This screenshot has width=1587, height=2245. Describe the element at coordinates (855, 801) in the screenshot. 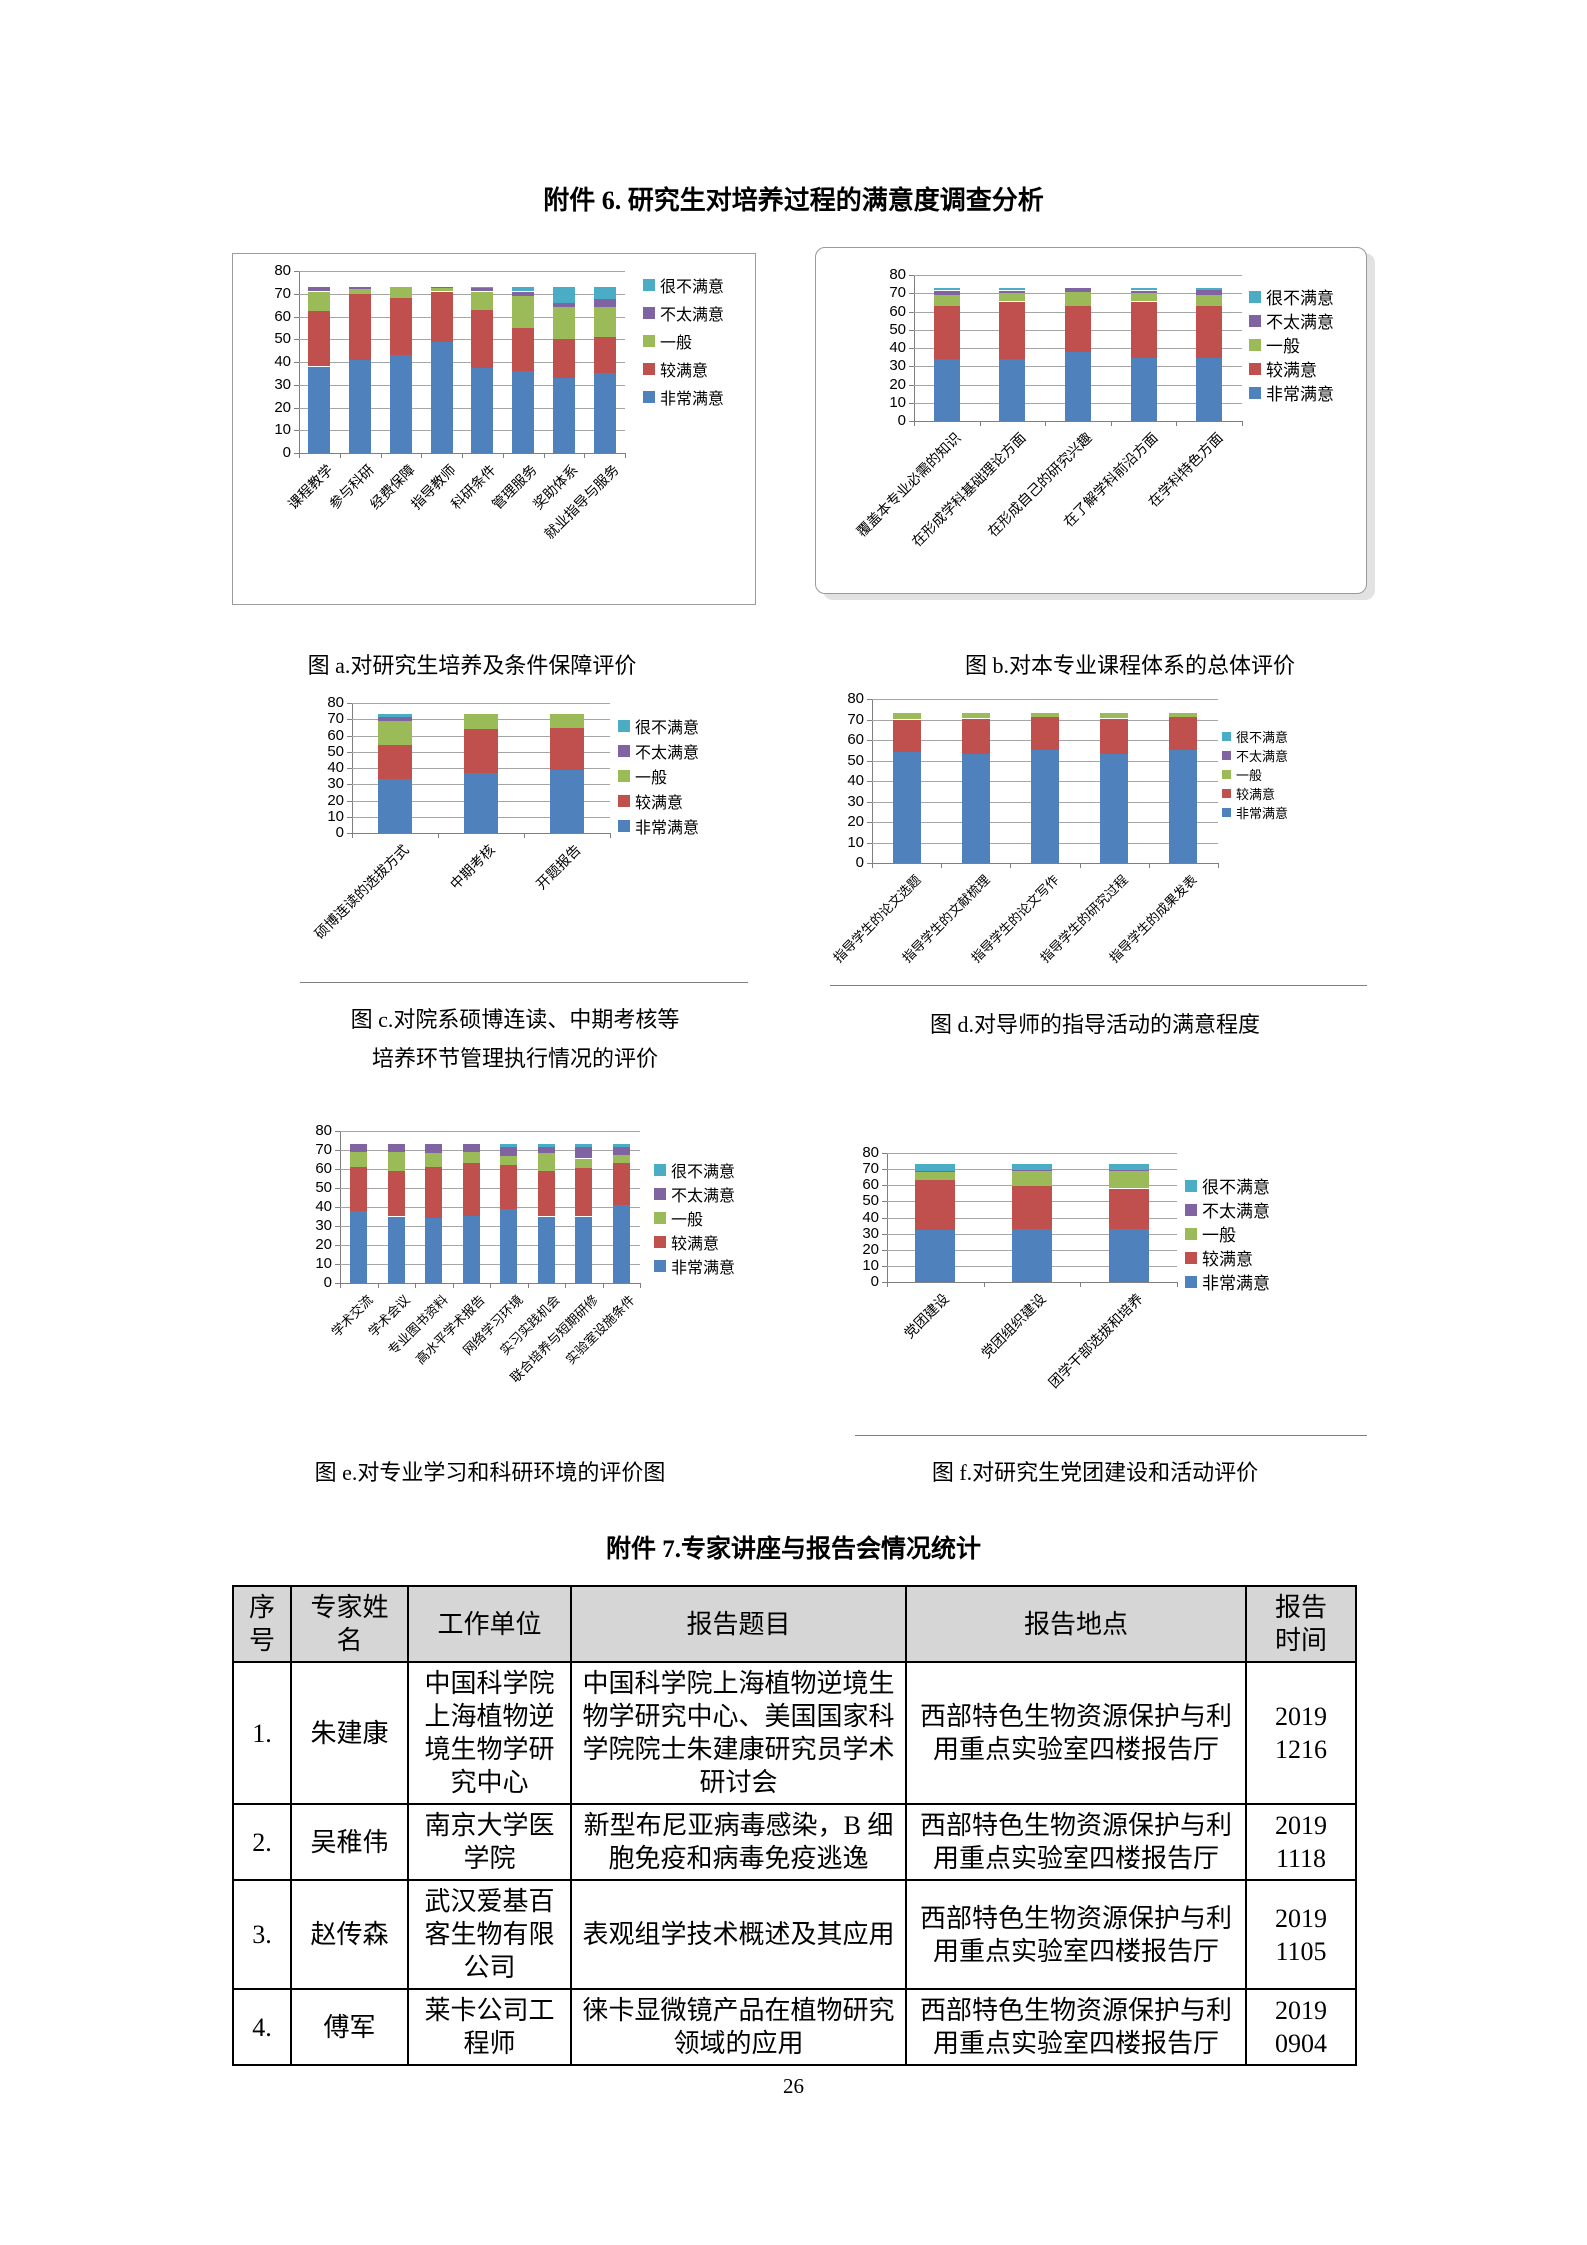

I see `y-axis-tick-label: 30` at that location.